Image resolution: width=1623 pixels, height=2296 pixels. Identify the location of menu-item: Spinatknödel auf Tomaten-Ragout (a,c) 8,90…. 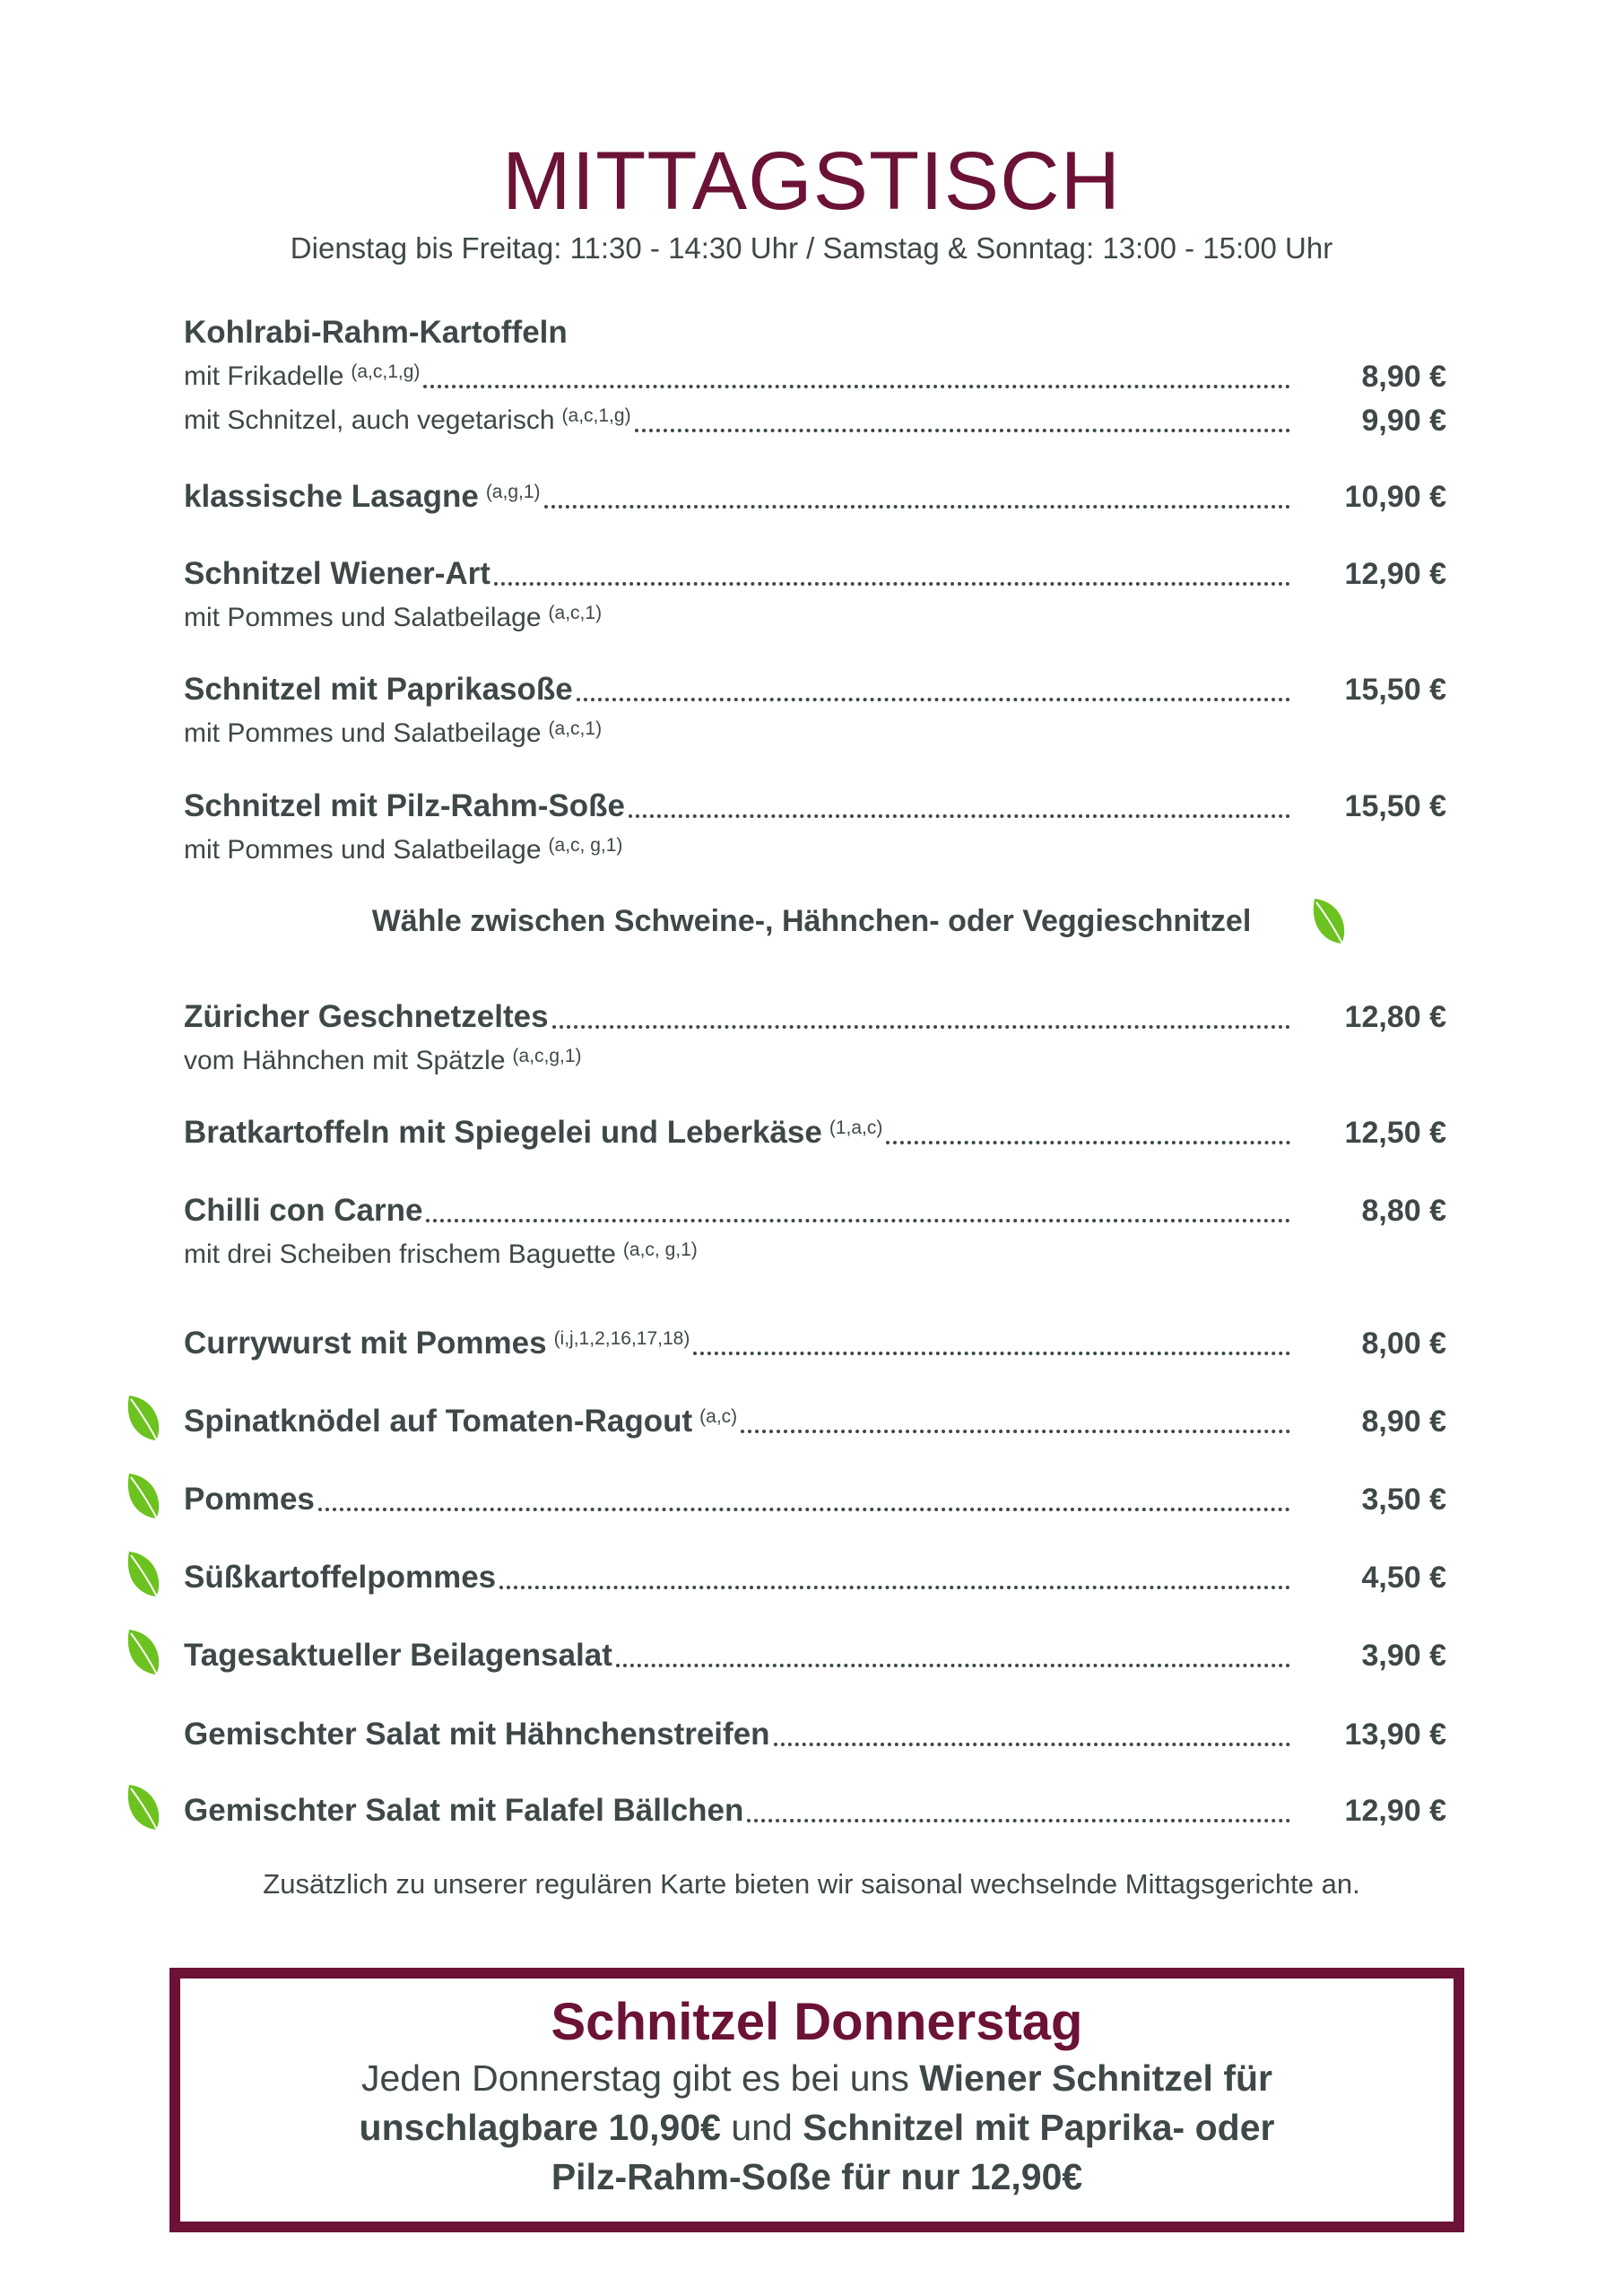
(815, 1421).